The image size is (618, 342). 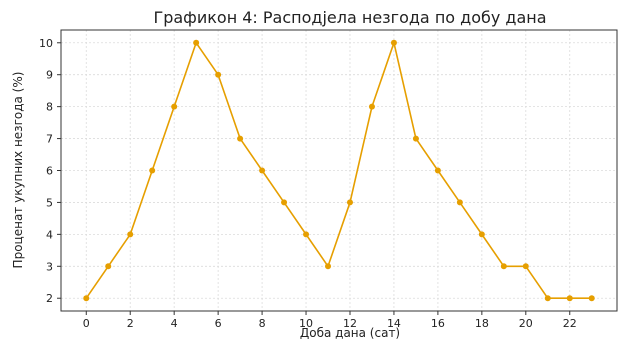 What do you see at coordinates (130, 323) in the screenshot?
I see `x-tick-label: 2` at bounding box center [130, 323].